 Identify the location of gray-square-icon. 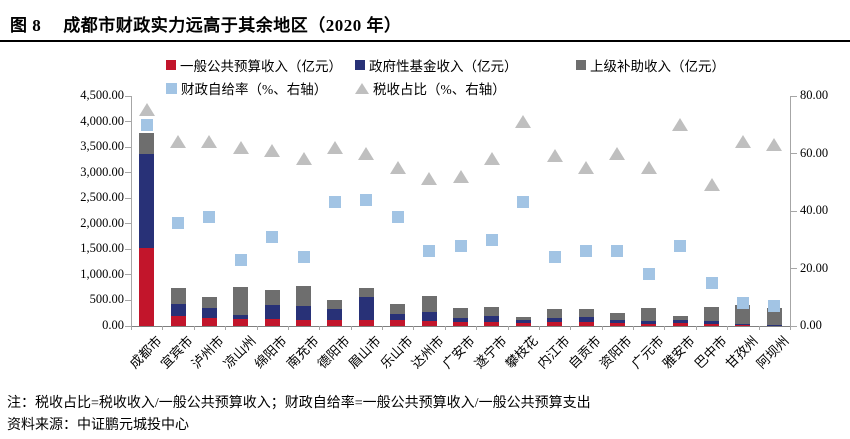
(581, 65).